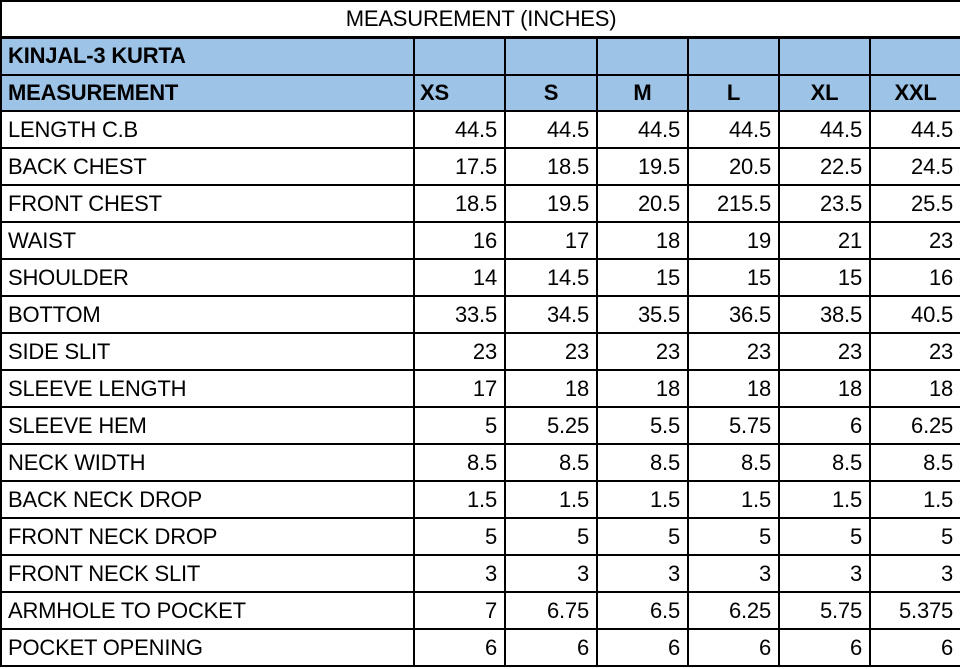 Image resolution: width=960 pixels, height=669 pixels. I want to click on measurement-value: 6.75, so click(551, 610).